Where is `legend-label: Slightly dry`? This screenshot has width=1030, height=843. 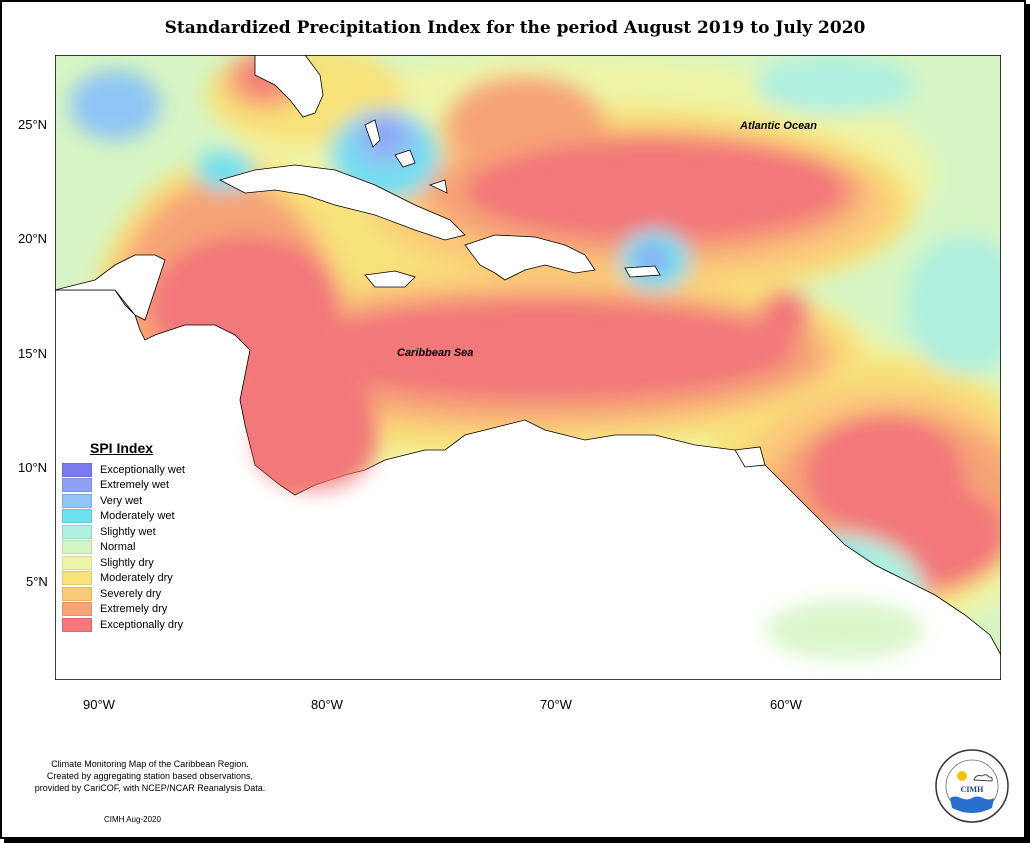 legend-label: Slightly dry is located at coordinates (127, 562).